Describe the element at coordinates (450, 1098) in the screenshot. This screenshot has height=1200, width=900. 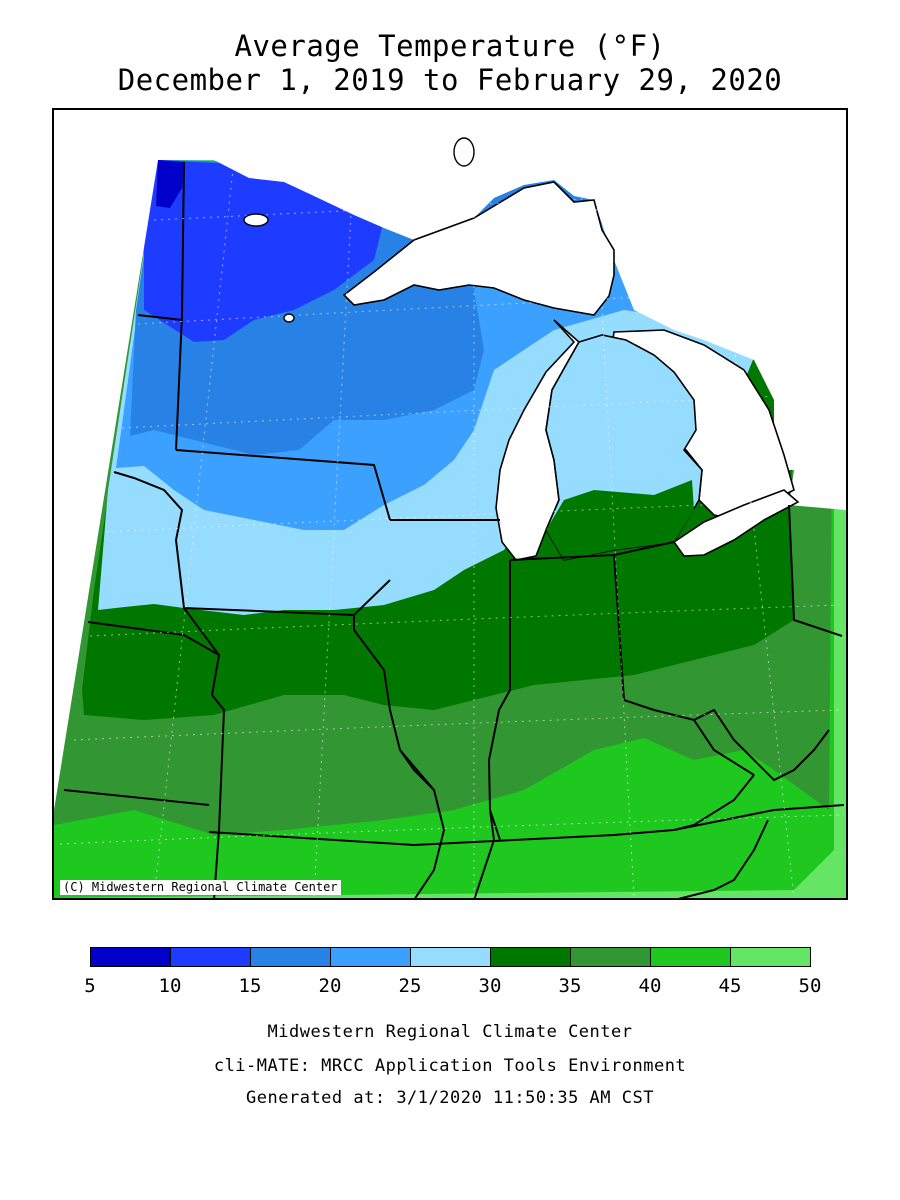
I see `footer-generated: Generated at: 3/1/2020 11:50:35 AM CST` at that location.